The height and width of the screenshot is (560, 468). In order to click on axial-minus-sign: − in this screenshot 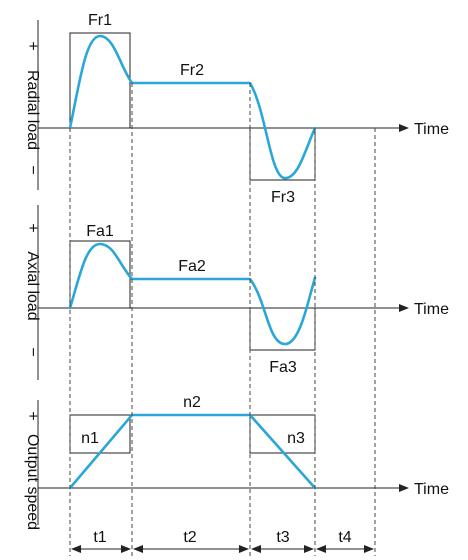, I will do `click(32, 351)`.